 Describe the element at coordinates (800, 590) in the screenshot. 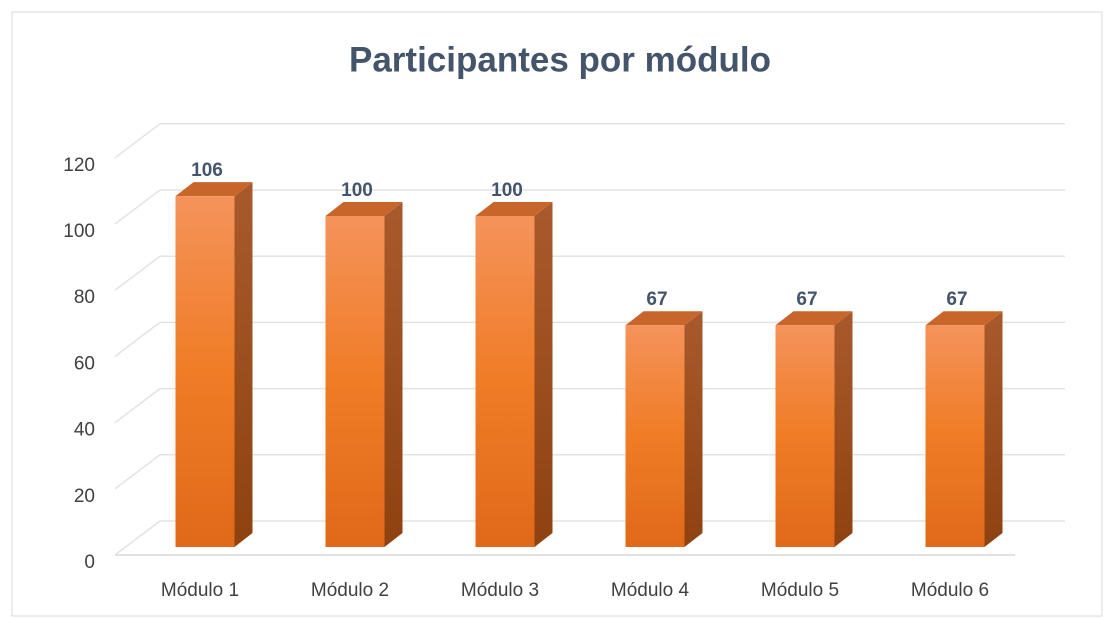

I see `x-tick-label: Módulo 5` at that location.